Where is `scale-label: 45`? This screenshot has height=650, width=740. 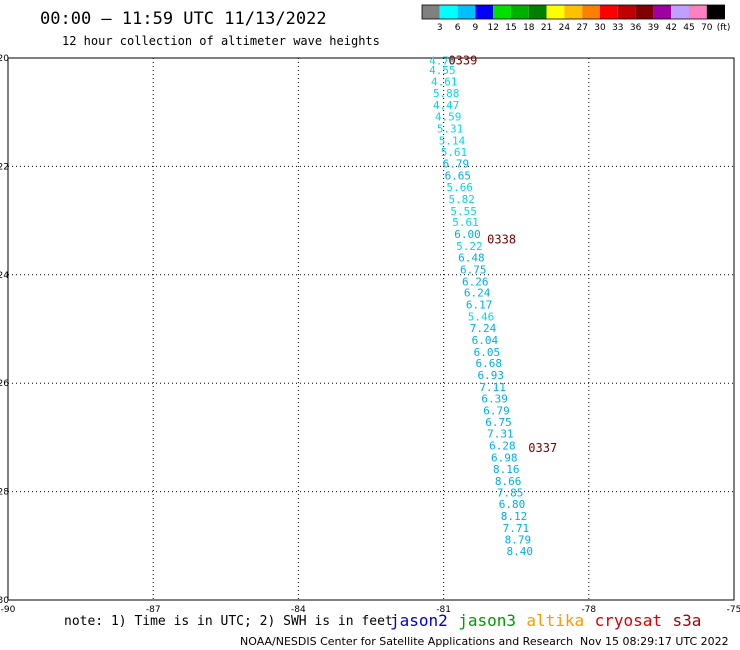 scale-label: 45 is located at coordinates (688, 28).